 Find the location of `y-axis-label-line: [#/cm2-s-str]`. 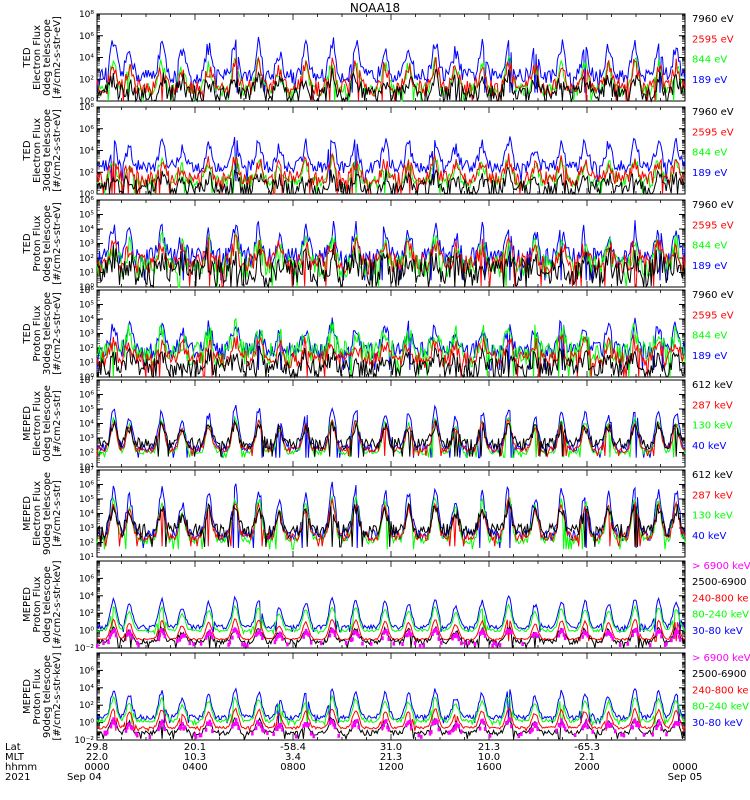

y-axis-label-line: [#/cm2-s-str] is located at coordinates (57, 423).